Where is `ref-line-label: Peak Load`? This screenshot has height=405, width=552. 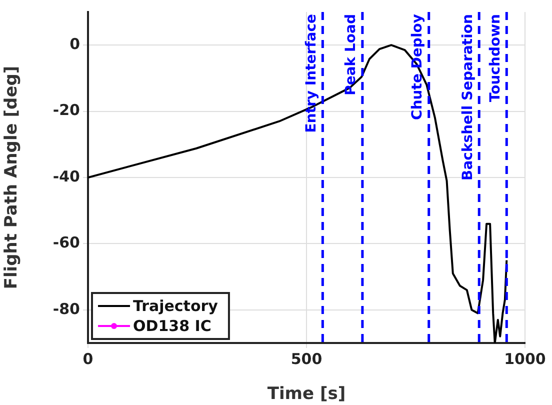 ref-line-label: Peak Load is located at coordinates (351, 55).